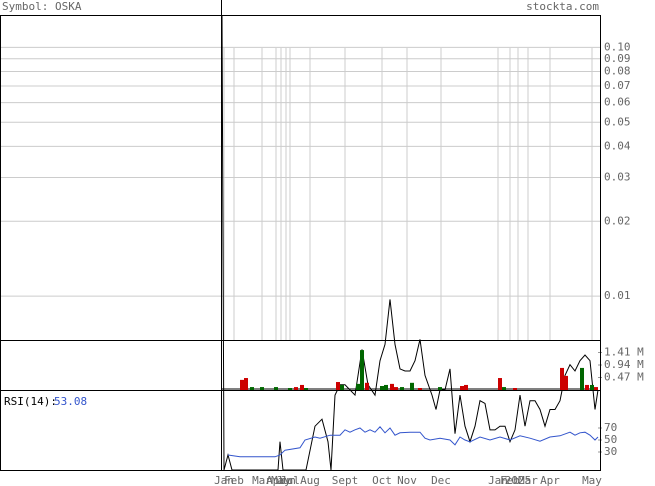 The width and height of the screenshot is (655, 486). I want to click on rsi-current: 53.08, so click(70, 401).